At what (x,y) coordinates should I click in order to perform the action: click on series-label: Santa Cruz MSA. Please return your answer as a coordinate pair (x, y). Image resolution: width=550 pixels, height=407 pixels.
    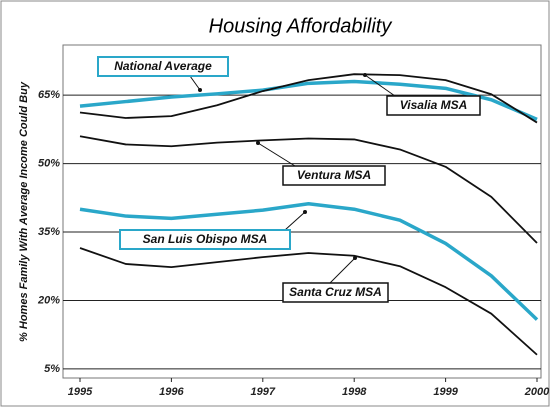
    Looking at the image, I should click on (335, 292).